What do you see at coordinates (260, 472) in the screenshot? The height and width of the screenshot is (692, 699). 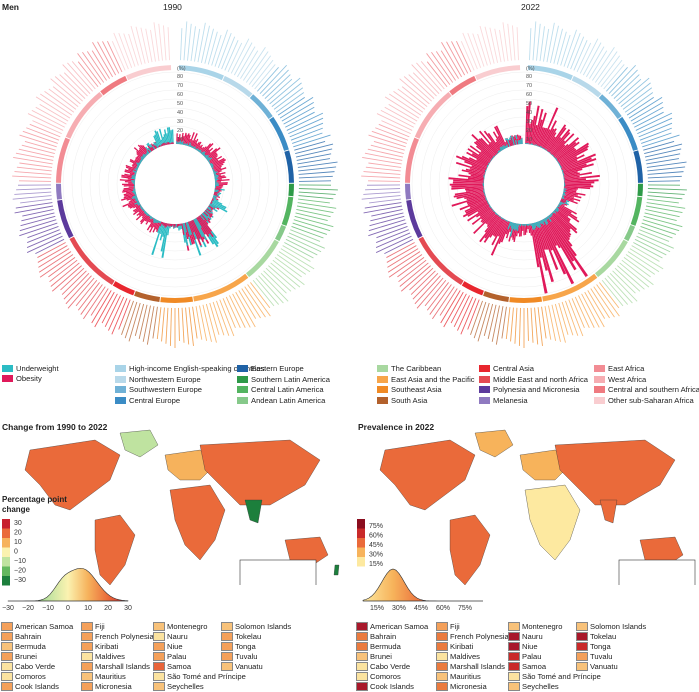 I see `asia-region` at bounding box center [260, 472].